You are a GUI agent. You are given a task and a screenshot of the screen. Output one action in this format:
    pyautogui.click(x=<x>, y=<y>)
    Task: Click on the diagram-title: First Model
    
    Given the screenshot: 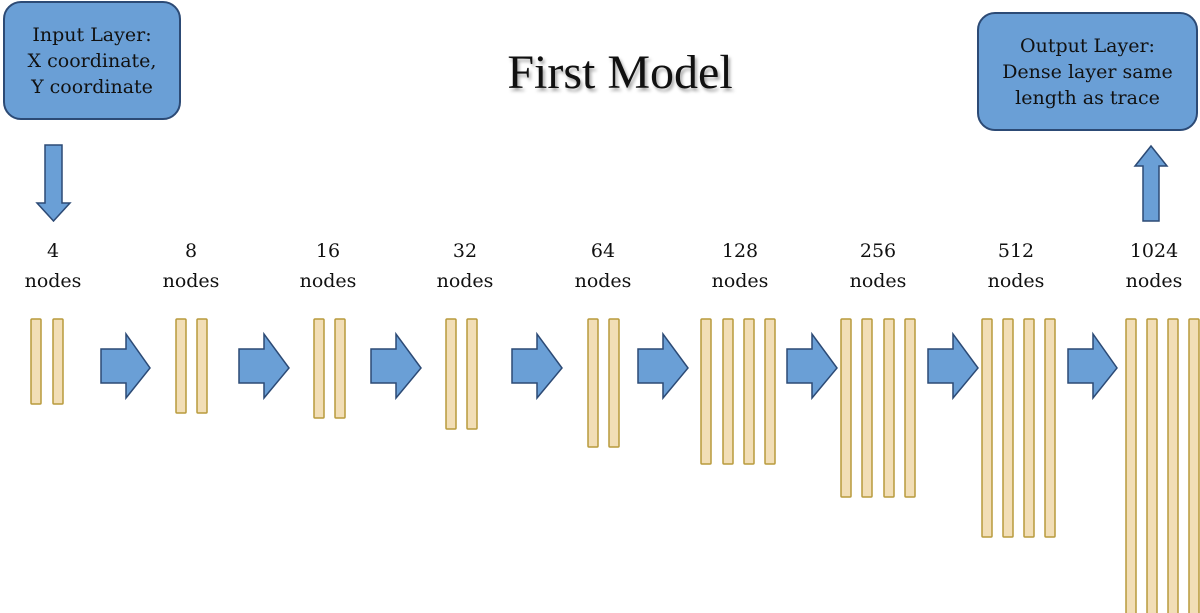 What is the action you would take?
    pyautogui.click(x=620, y=72)
    